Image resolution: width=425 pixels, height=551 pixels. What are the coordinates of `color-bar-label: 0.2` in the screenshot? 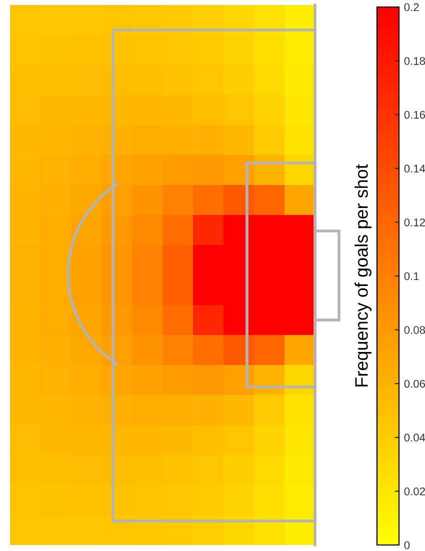 It's located at (411, 7).